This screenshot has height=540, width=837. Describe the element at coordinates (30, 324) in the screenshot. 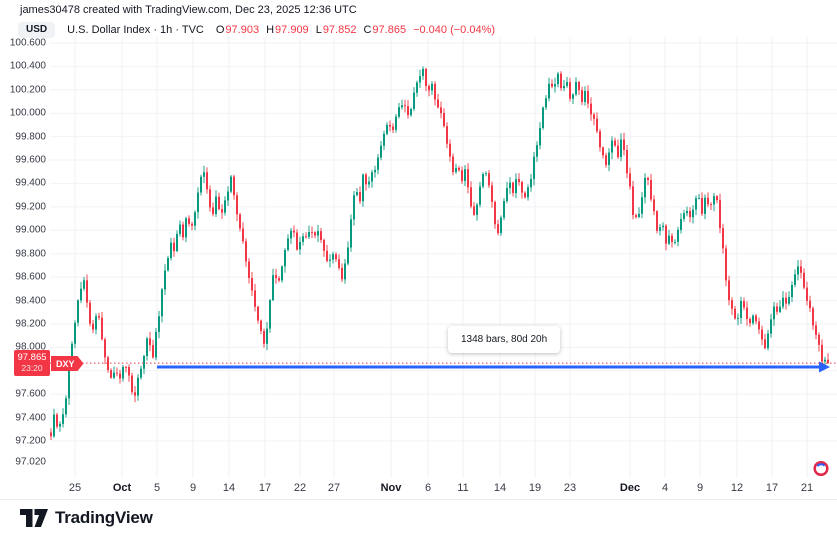

I see `price-axis-tick: 98.200` at that location.